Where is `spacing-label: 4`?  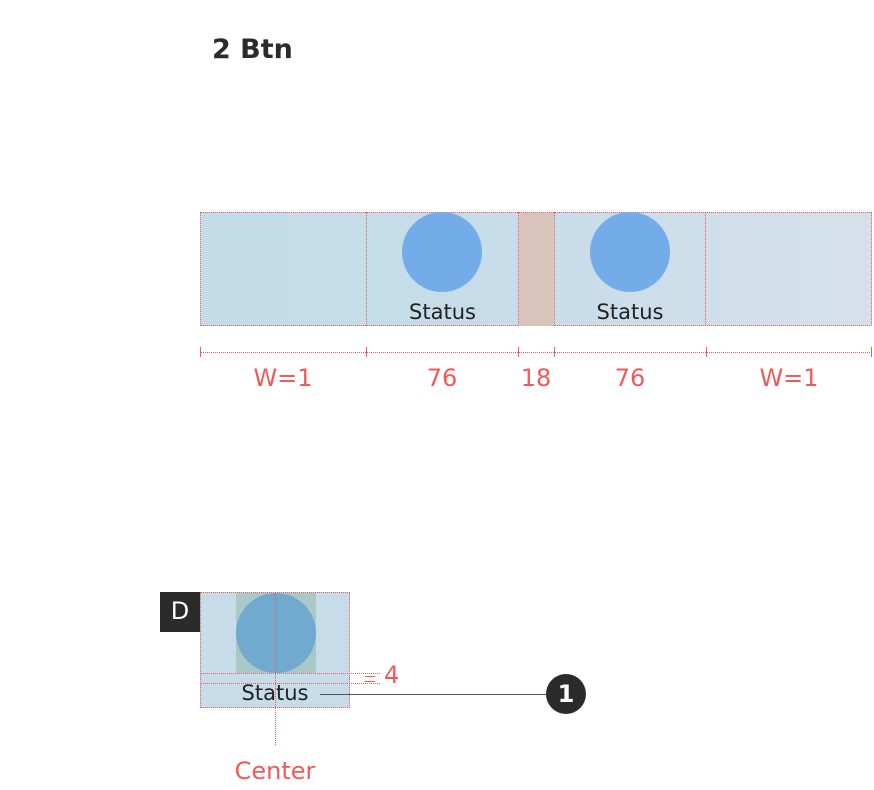 spacing-label: 4 is located at coordinates (392, 675).